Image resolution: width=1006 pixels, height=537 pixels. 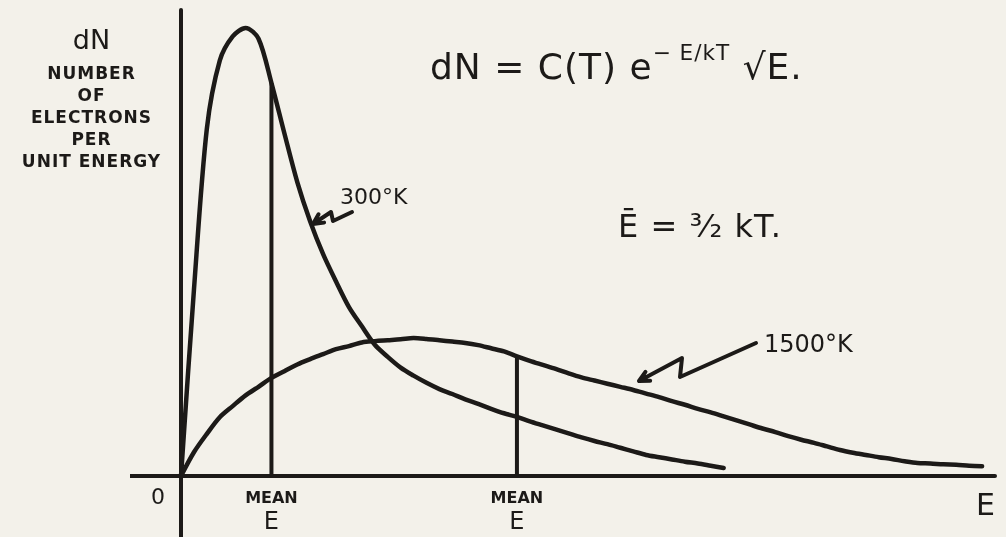 I want to click on y-axis-title: dN NUMBER OF ELECTRONS PER UNIT ENERGY, so click(x=91, y=98).